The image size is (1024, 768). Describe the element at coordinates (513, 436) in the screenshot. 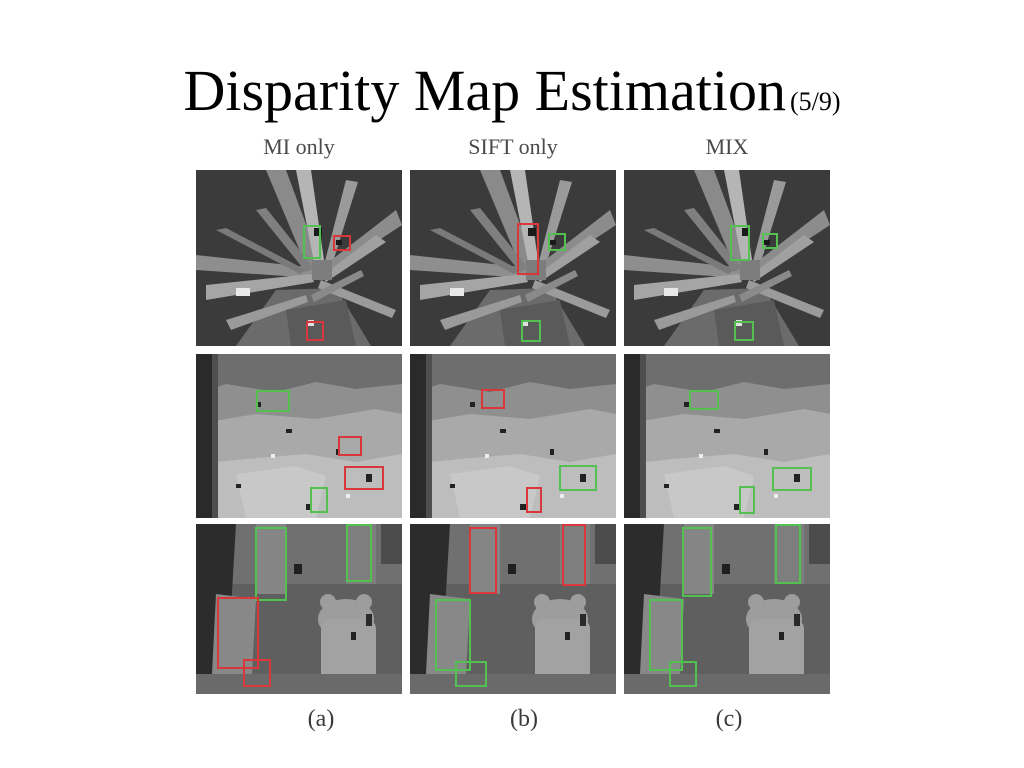

I see `panel-b-row2` at that location.